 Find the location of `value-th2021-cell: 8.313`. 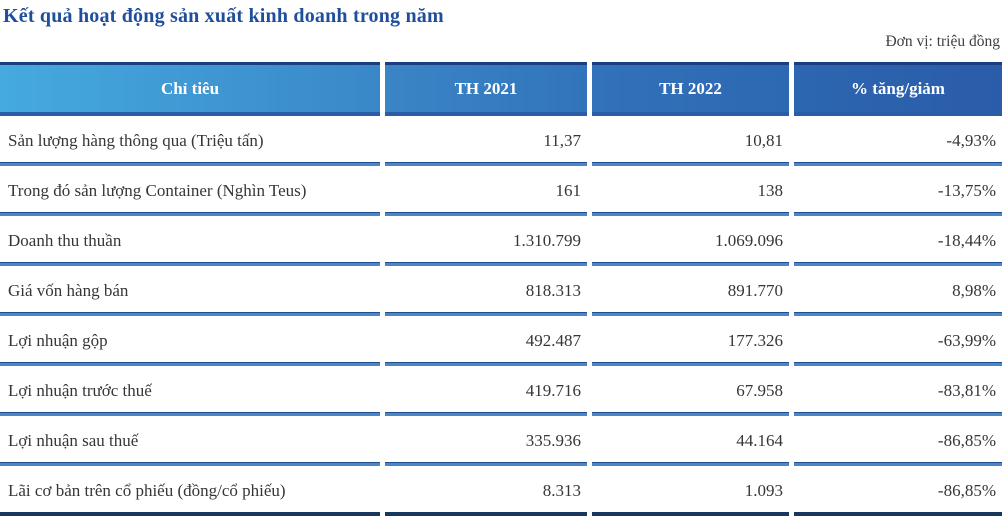

value-th2021-cell: 8.313 is located at coordinates (486, 491).